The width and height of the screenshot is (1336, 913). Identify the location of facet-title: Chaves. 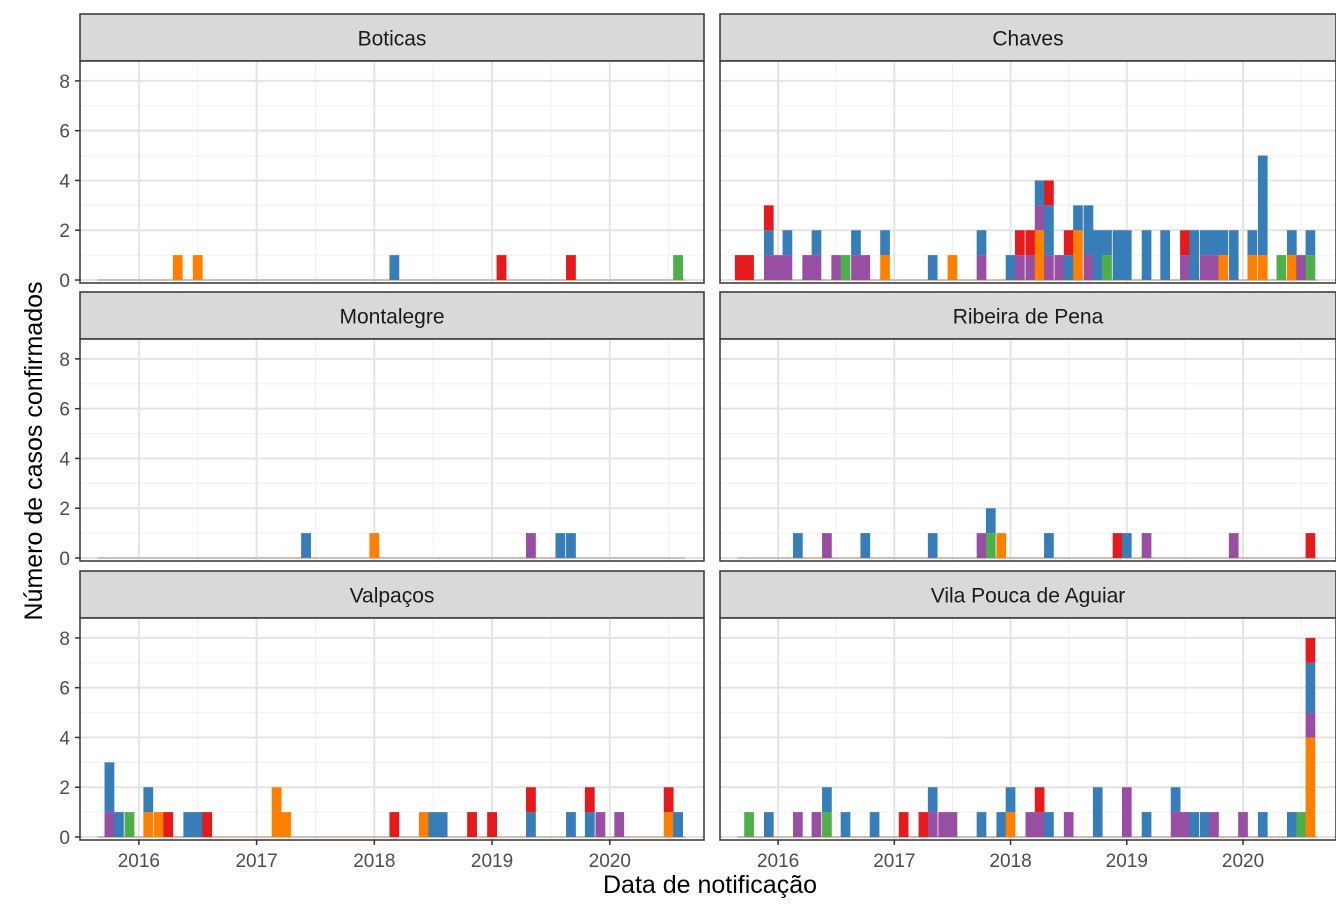
(1027, 39).